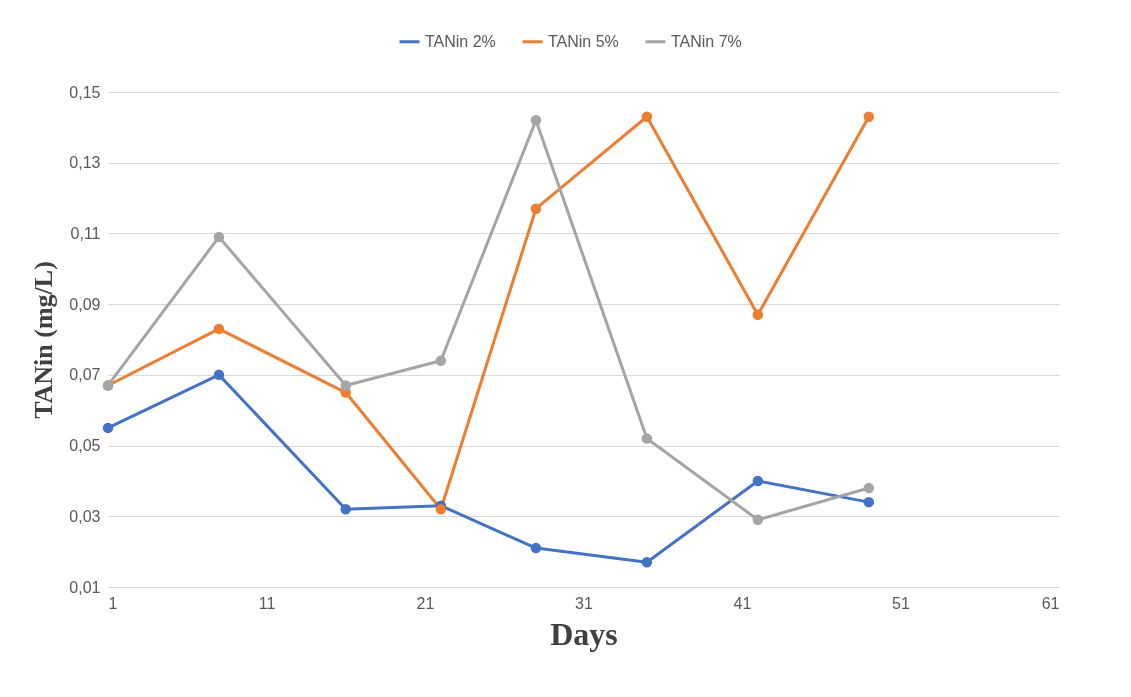  What do you see at coordinates (85, 446) in the screenshot?
I see `y-tick-label: 0,05` at bounding box center [85, 446].